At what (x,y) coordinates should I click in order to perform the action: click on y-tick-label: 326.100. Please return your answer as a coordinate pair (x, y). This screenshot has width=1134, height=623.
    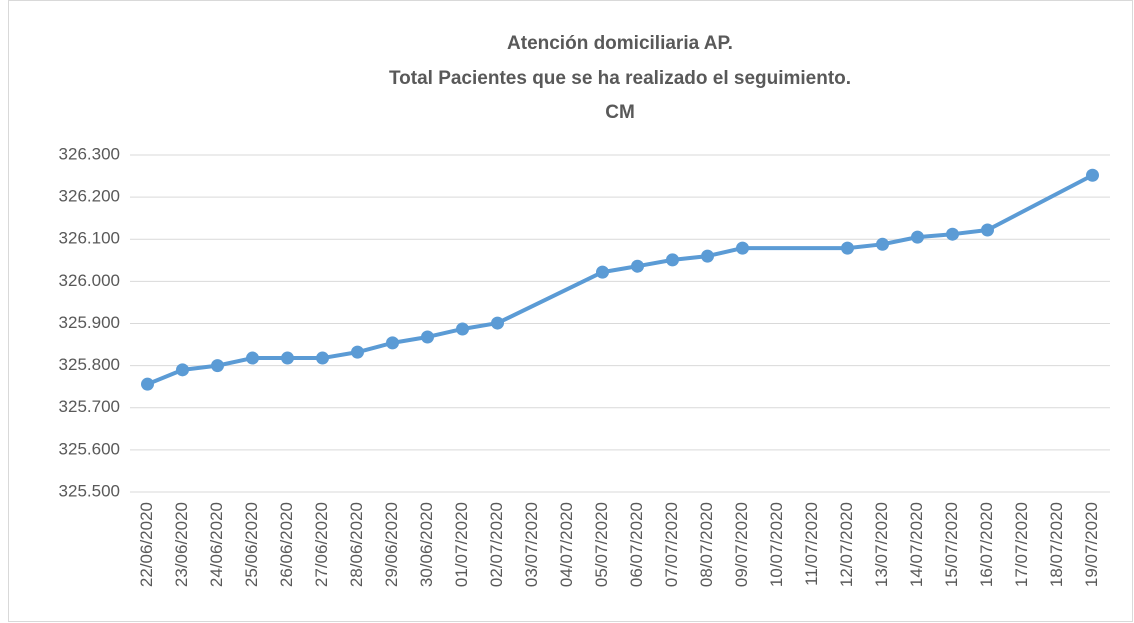
    Looking at the image, I should click on (89, 238).